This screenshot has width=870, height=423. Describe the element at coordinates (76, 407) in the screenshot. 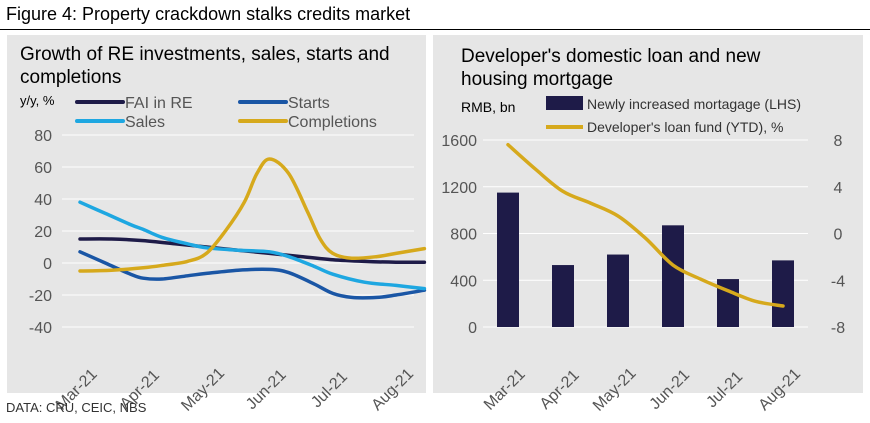

I see `source-note: DATA: CRU, CEIC, NBS` at that location.